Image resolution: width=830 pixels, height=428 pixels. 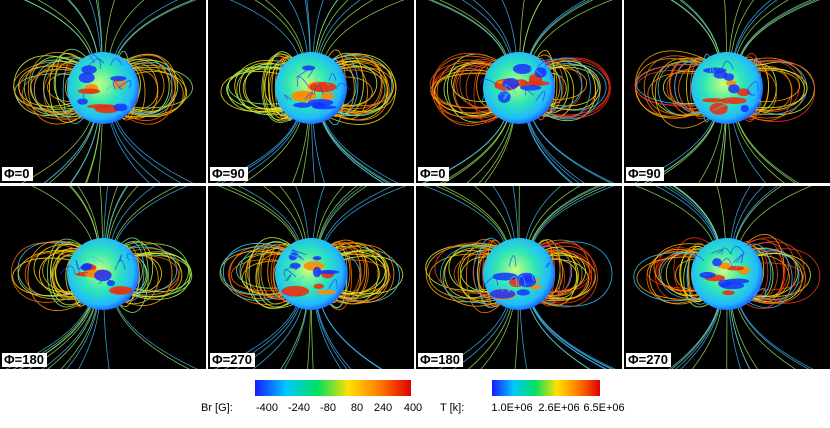 I want to click on panel-t-phi270: Φ=270, so click(x=727, y=277).